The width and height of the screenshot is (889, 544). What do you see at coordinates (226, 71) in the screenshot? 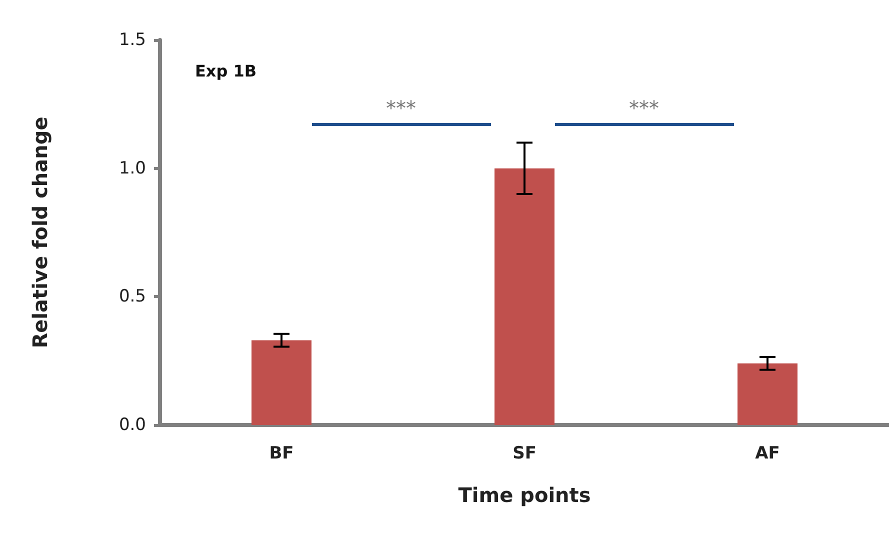
I see `text: Exp 1B` at bounding box center [226, 71].